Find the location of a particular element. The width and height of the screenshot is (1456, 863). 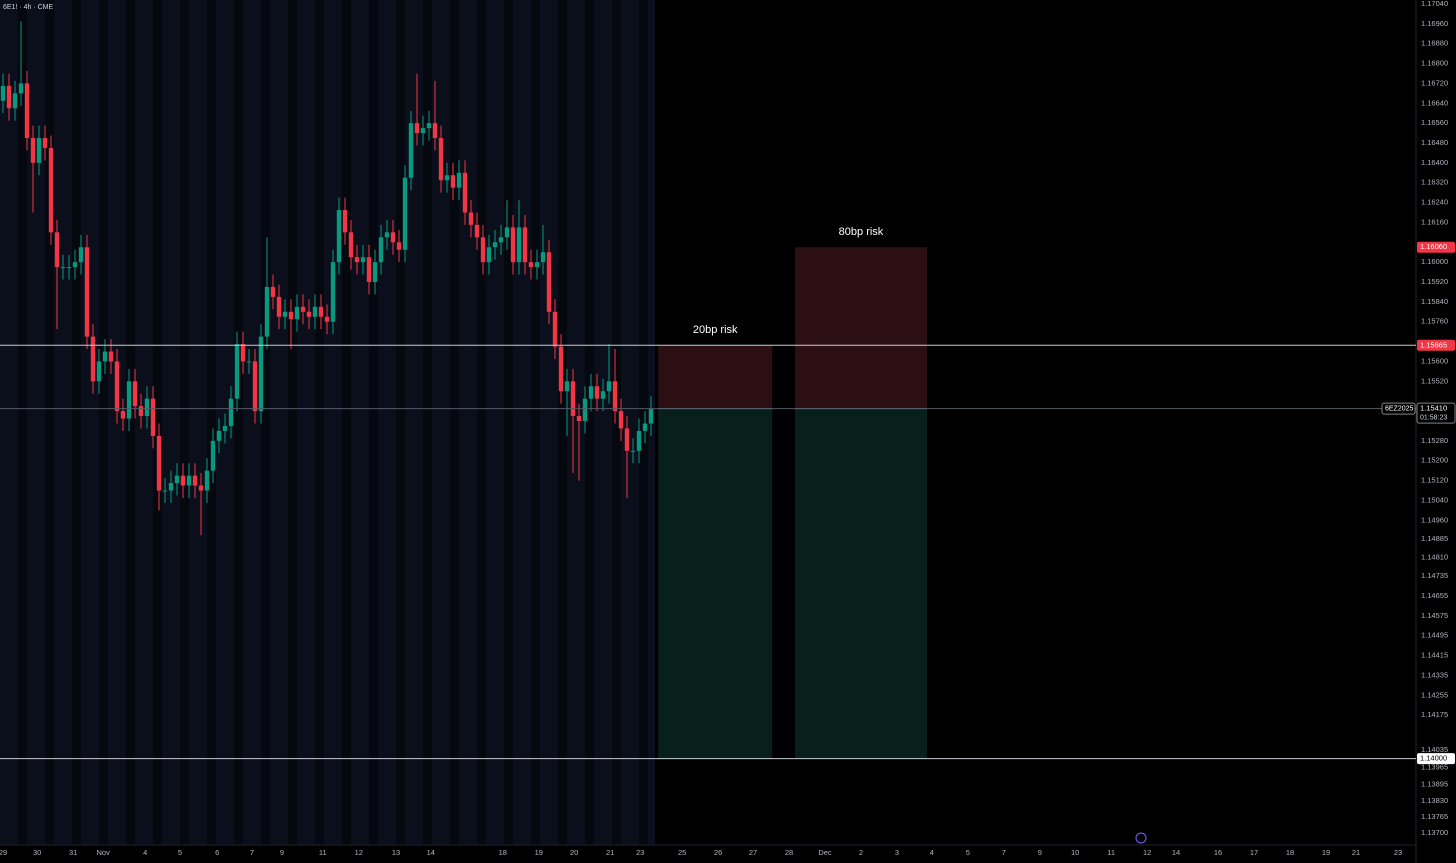

go-to-realtime is located at coordinates (1141, 838).